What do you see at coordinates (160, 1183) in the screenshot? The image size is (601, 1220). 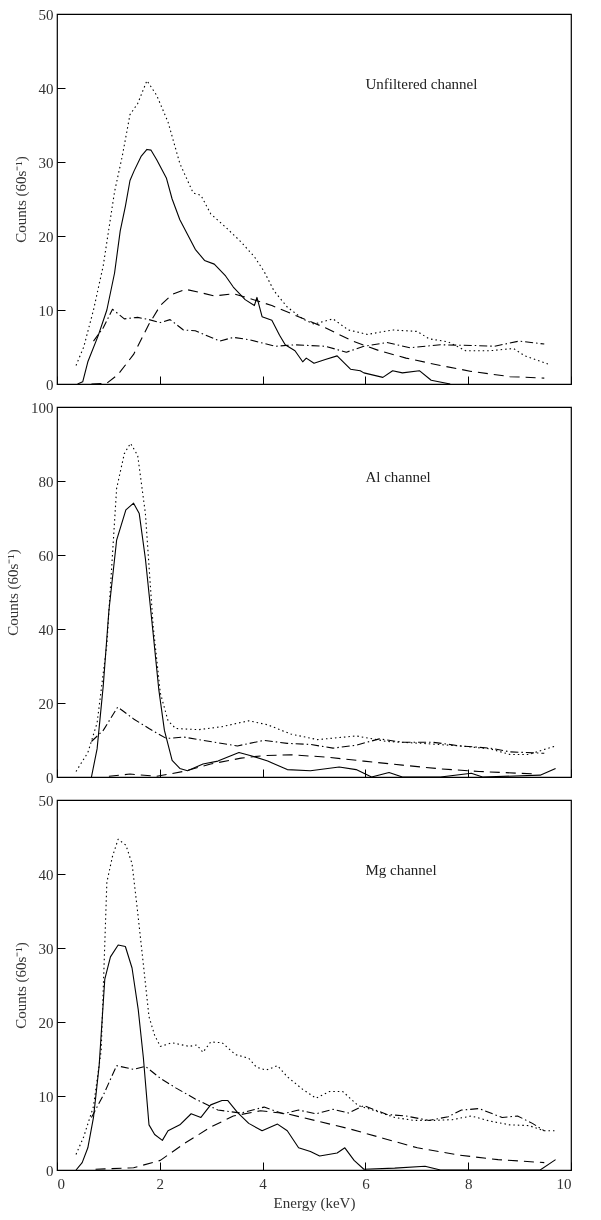 I see `x-tick-label: 2` at bounding box center [160, 1183].